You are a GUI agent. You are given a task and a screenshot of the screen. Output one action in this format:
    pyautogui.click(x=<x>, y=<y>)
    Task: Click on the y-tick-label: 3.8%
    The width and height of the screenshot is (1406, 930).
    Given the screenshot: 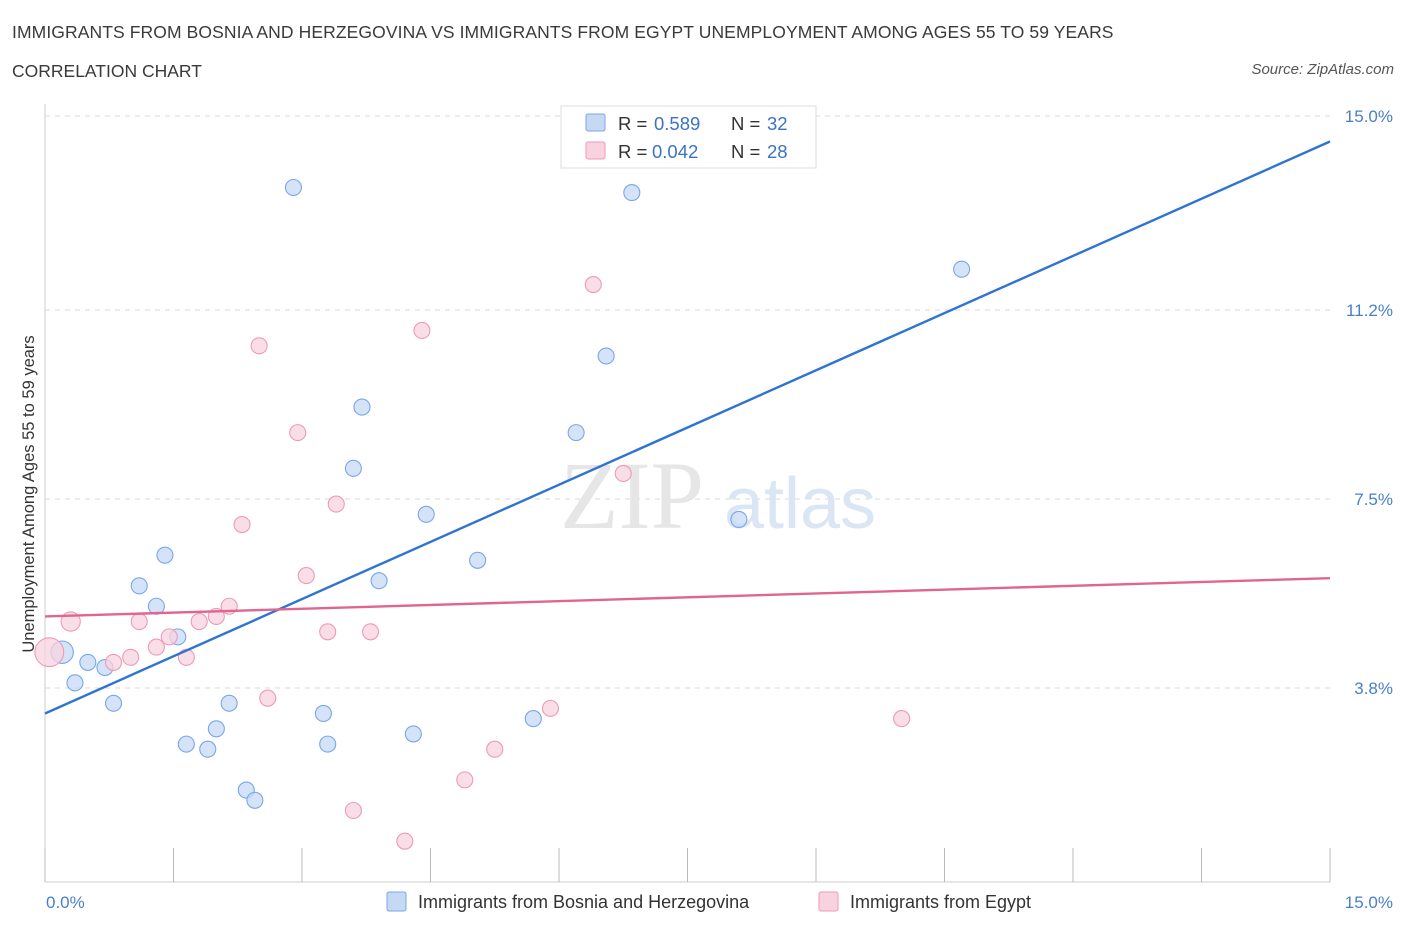 What is the action you would take?
    pyautogui.click(x=1373, y=688)
    